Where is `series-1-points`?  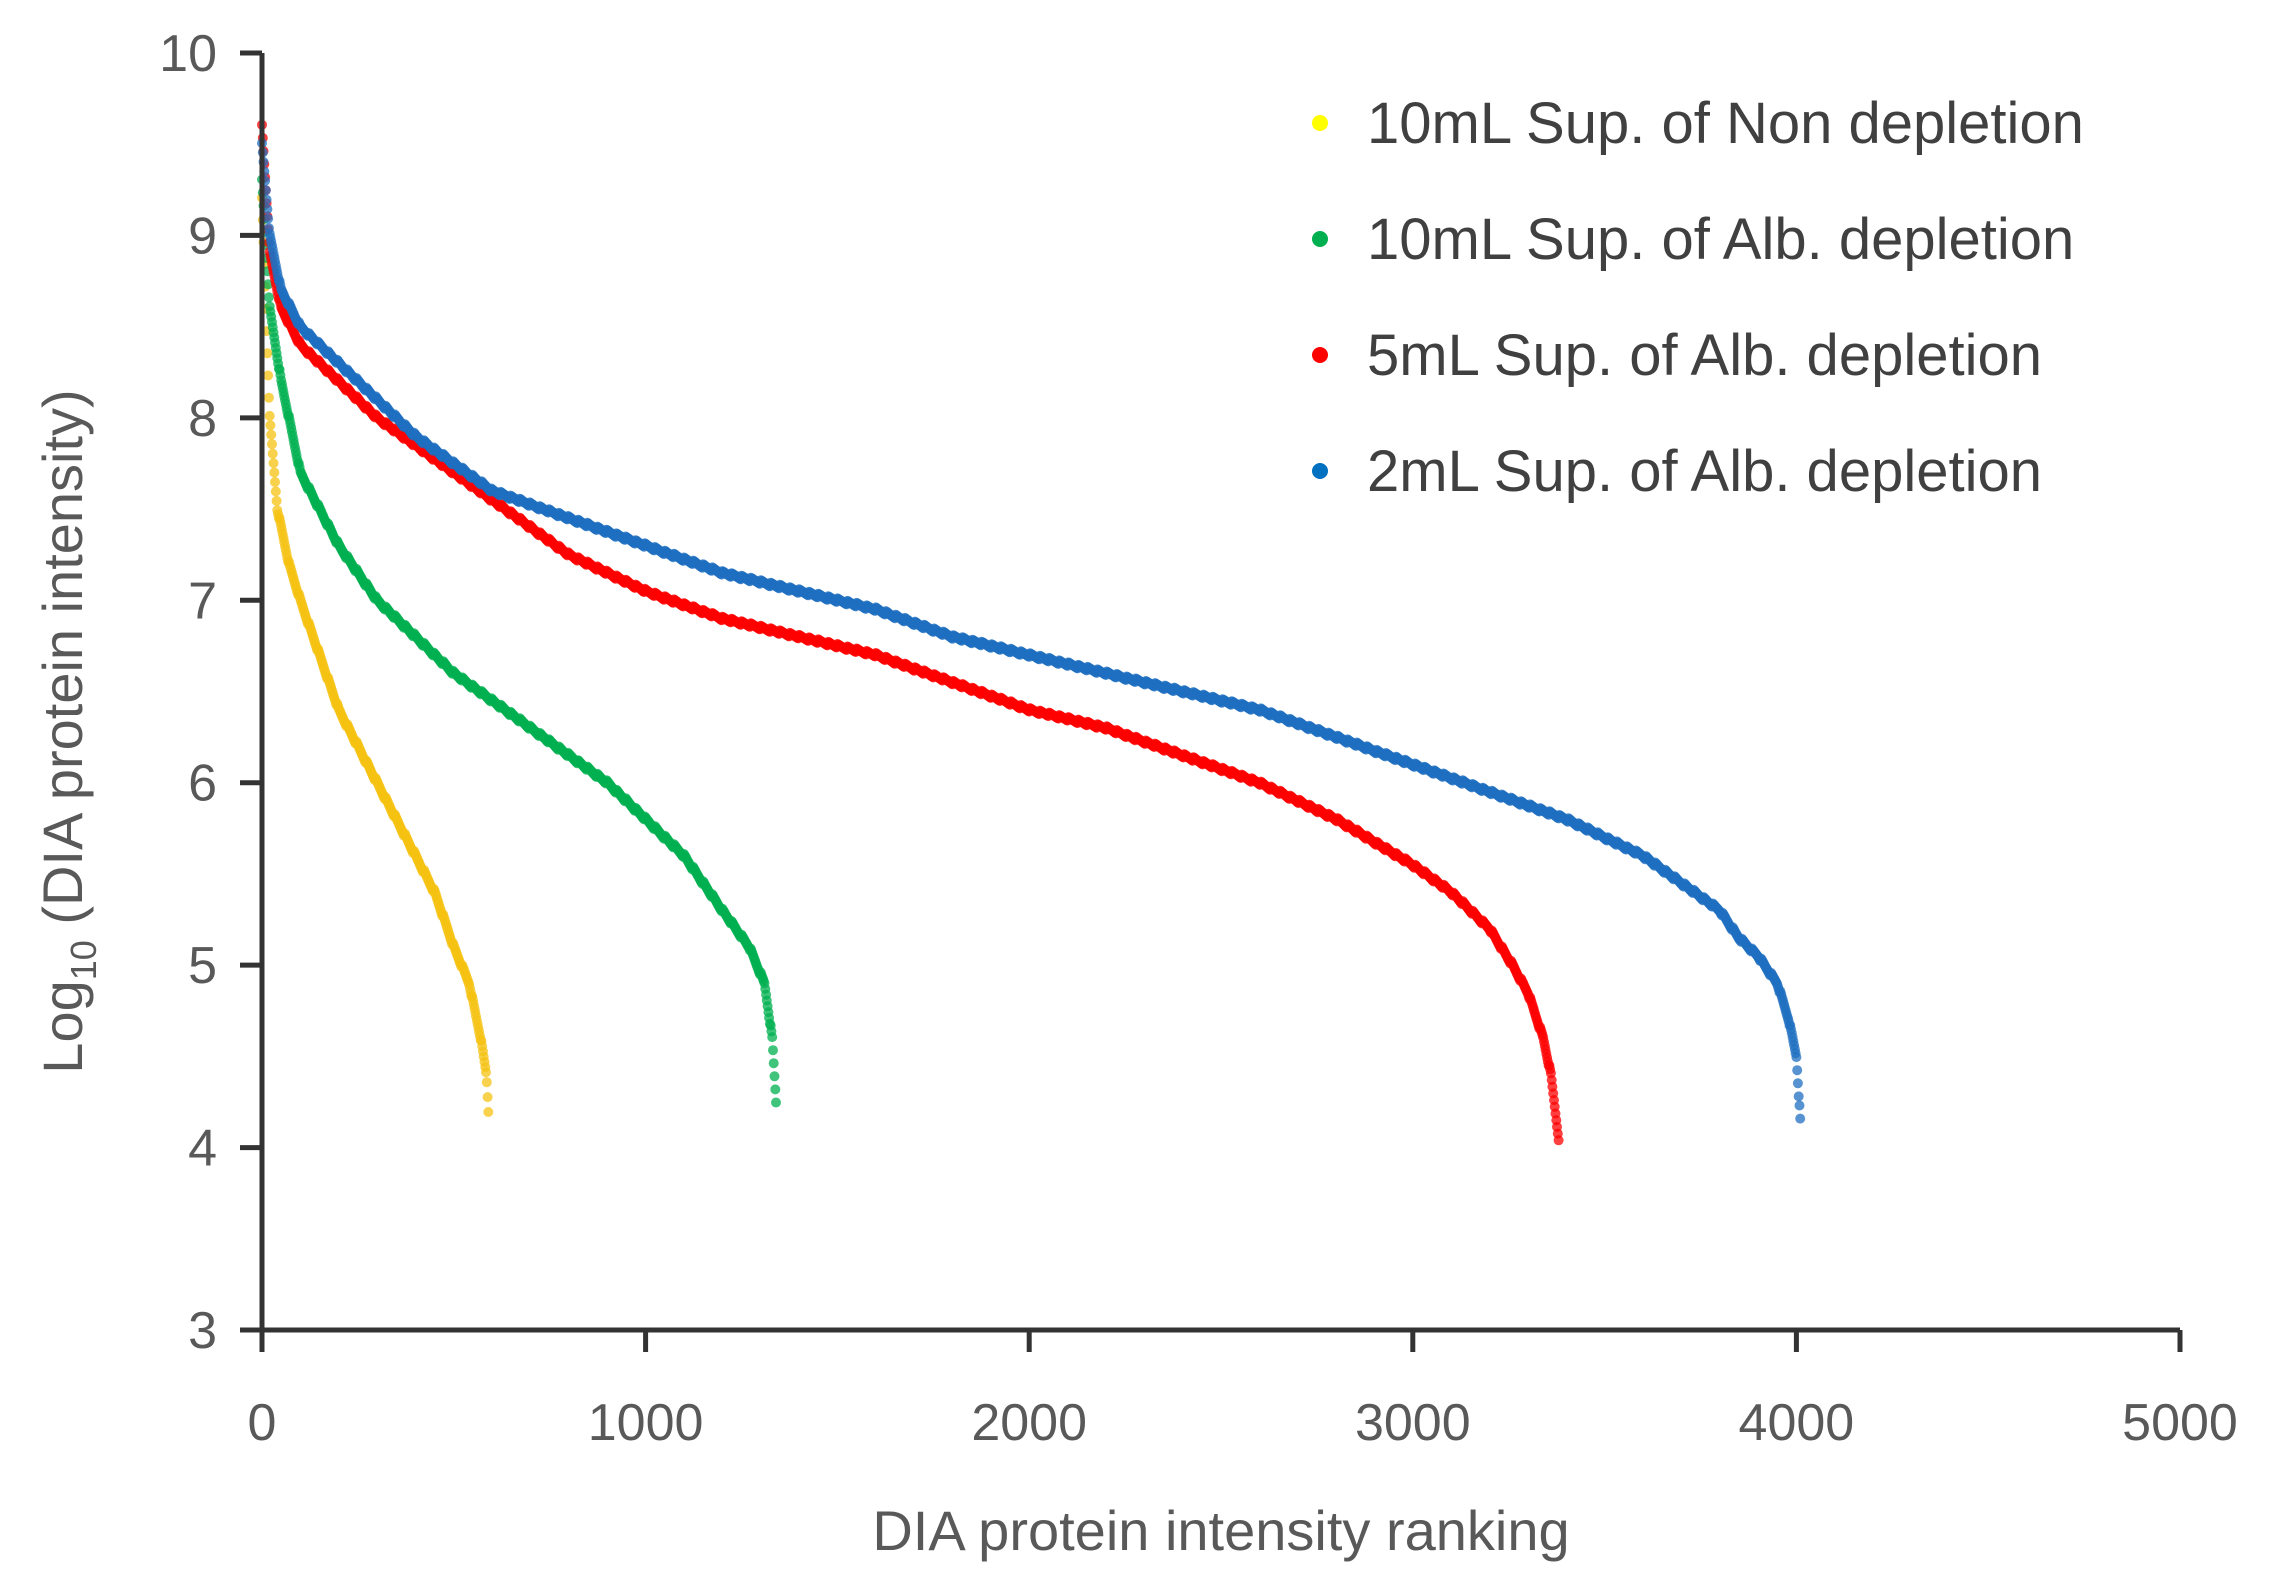 series-1-points is located at coordinates (519, 641).